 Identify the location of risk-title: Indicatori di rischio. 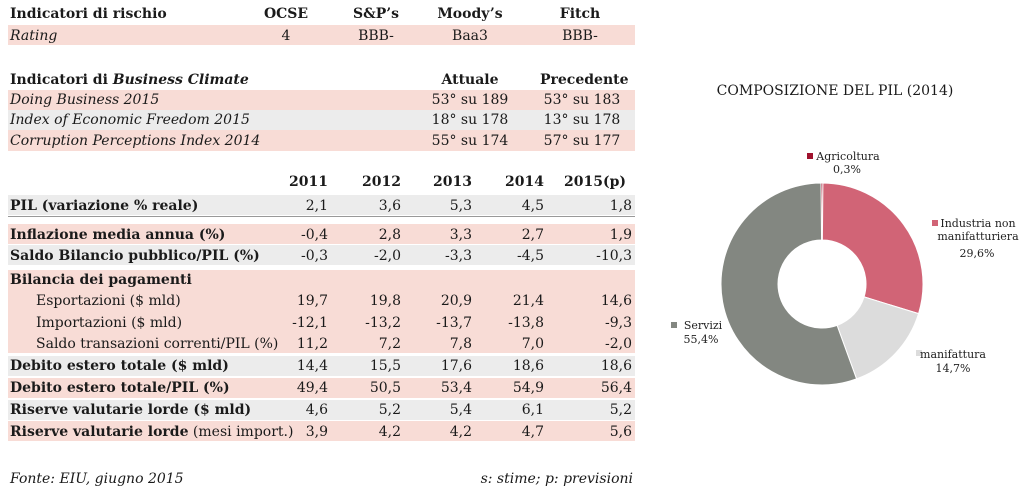
(88, 14).